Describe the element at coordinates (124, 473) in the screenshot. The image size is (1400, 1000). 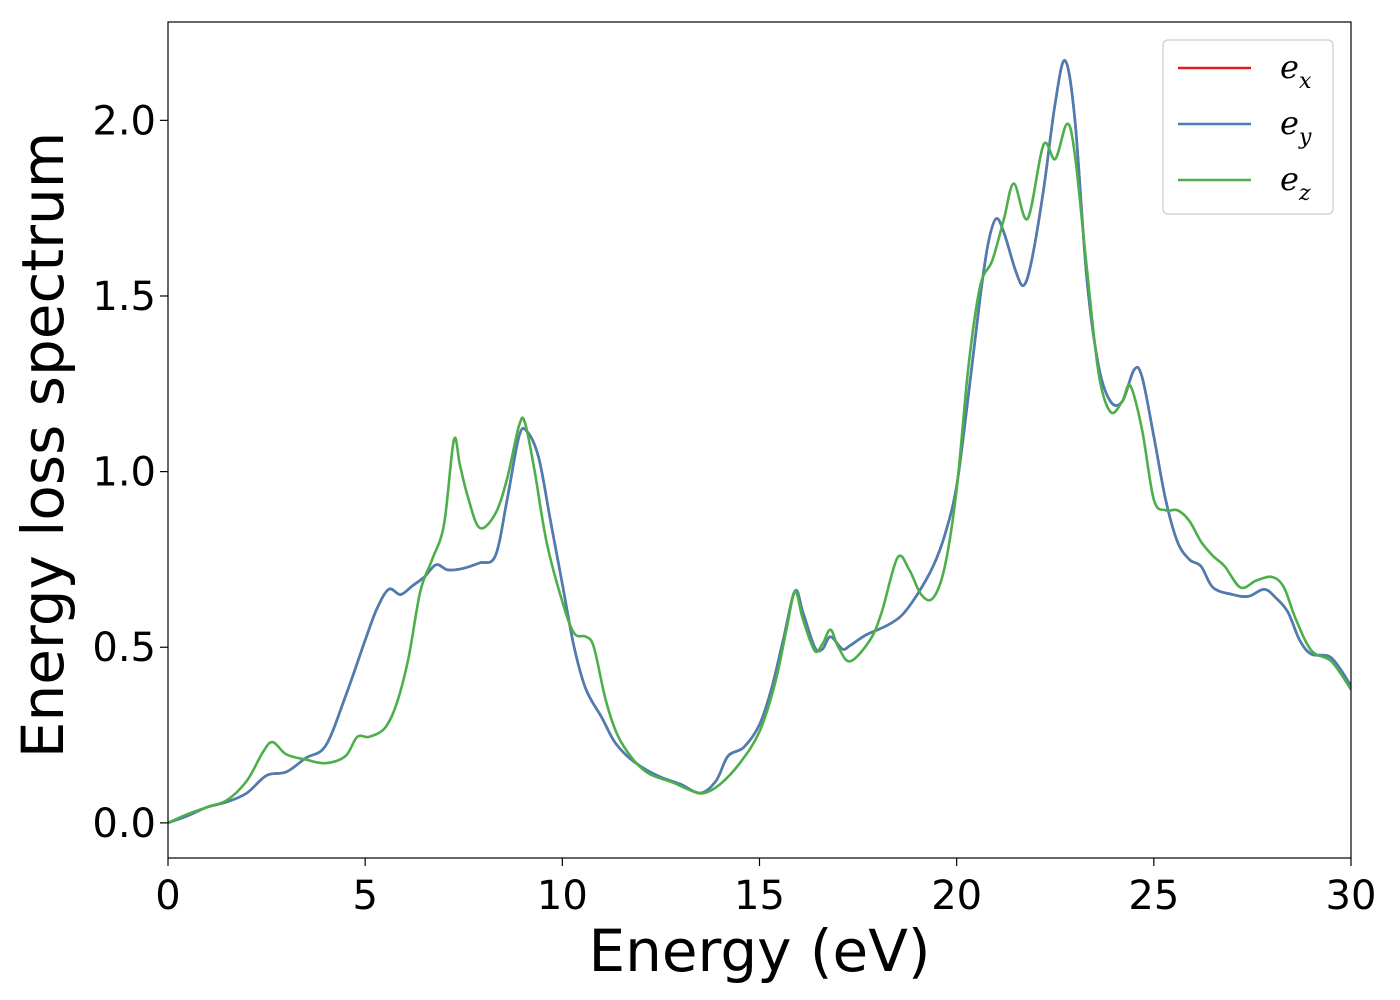
I see `y-tick-label: 1.0` at that location.